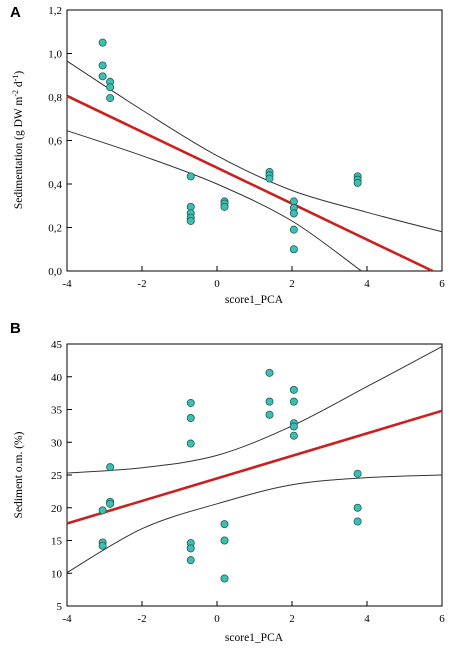 This screenshot has width=454, height=654. I want to click on y-axis-label-b: Sediment o.m. (%), so click(19, 474).